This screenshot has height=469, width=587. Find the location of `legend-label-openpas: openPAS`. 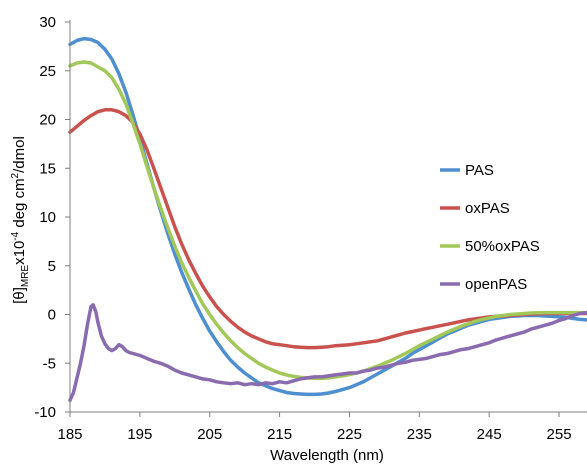

legend-label-openpas: openPAS is located at coordinates (496, 284).